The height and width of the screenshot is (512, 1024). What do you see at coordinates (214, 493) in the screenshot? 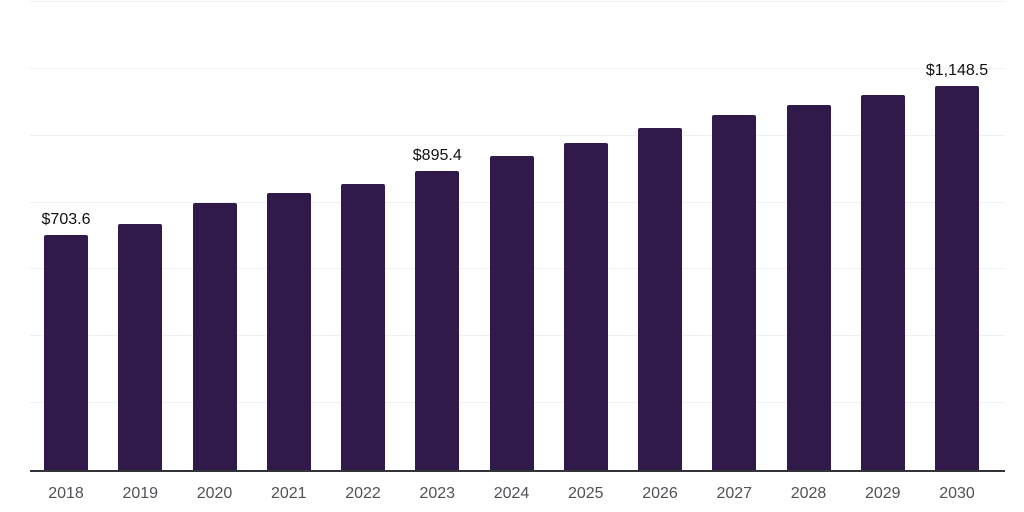
I see `x-tick-label-2020: 2020` at bounding box center [214, 493].